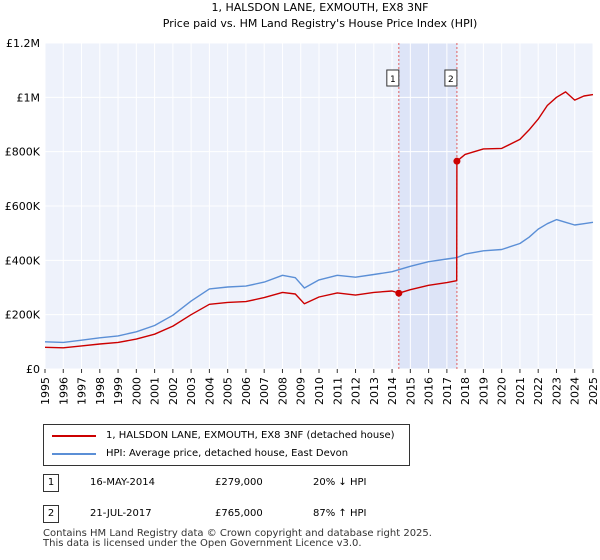  I want to click on sale-date: 16-MAY-2014, so click(123, 482).